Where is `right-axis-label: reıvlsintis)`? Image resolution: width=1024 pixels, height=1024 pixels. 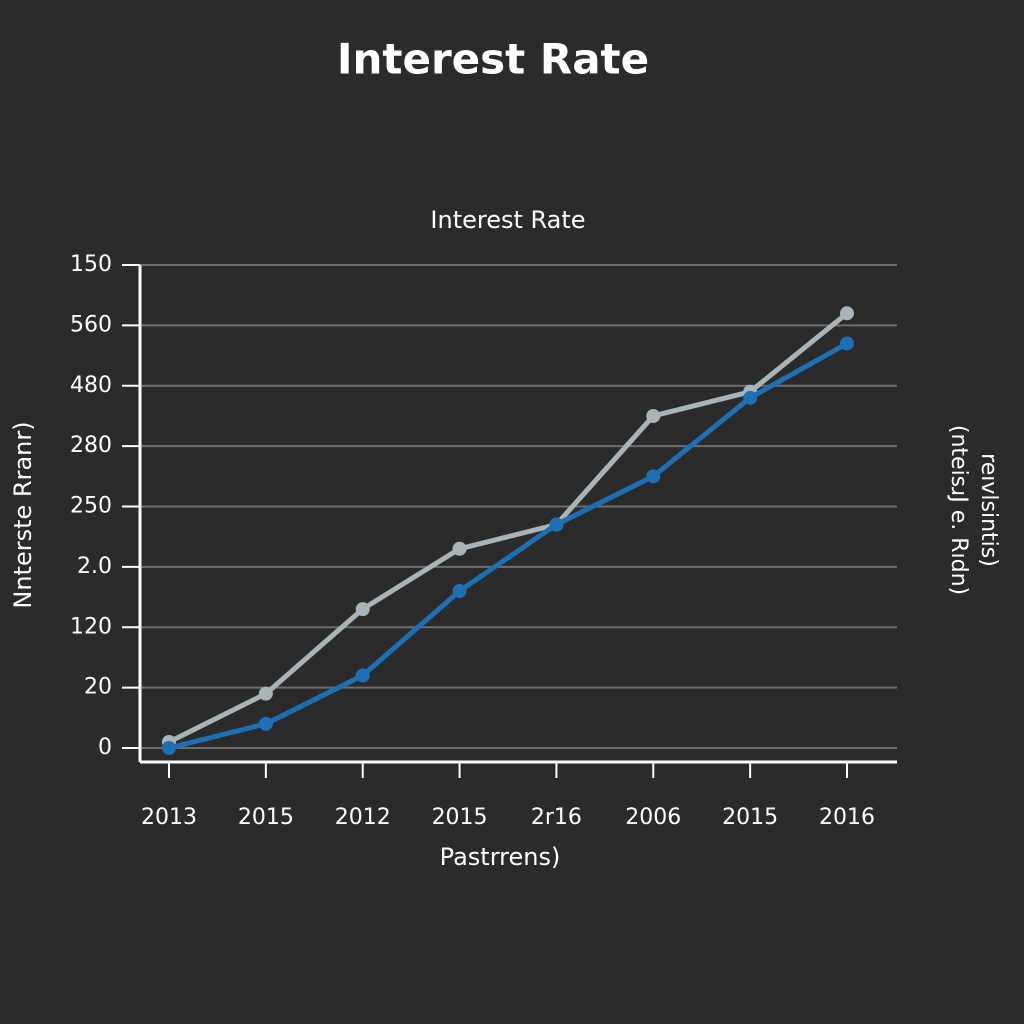
right-axis-label: reıvlsintis) is located at coordinates (988, 510).